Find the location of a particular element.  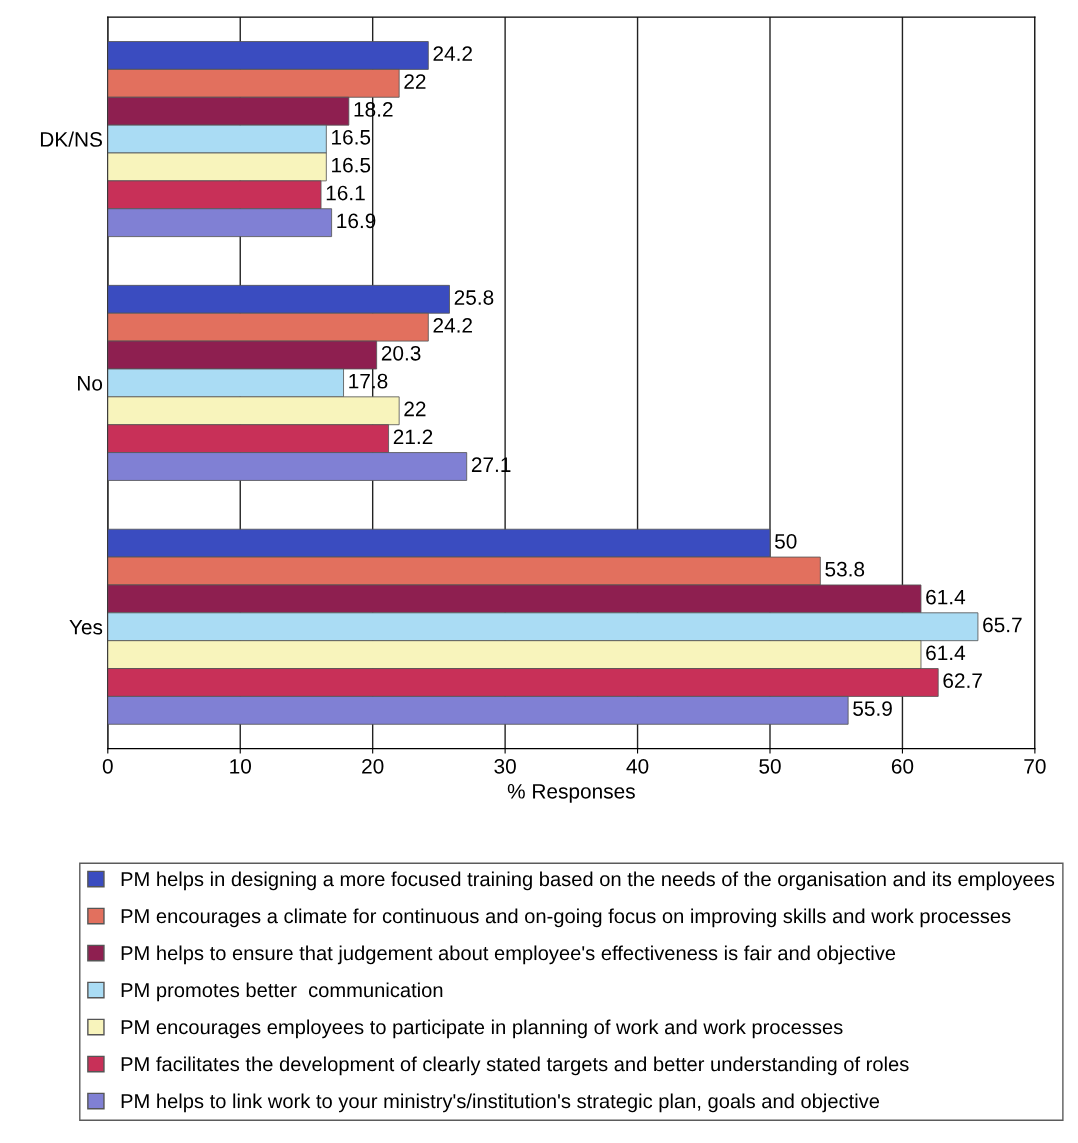

data-label: 65.7 is located at coordinates (1002, 625).